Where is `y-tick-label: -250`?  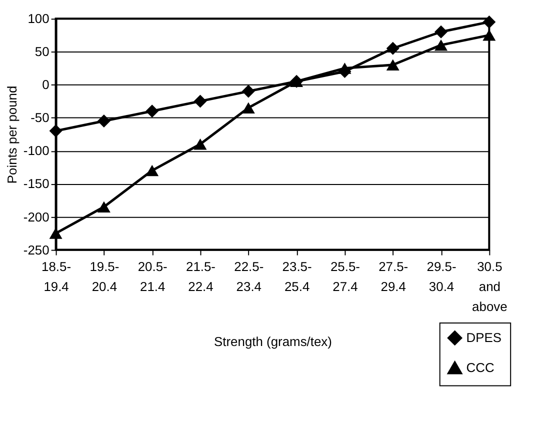
y-tick-label: -250 is located at coordinates (36, 250).